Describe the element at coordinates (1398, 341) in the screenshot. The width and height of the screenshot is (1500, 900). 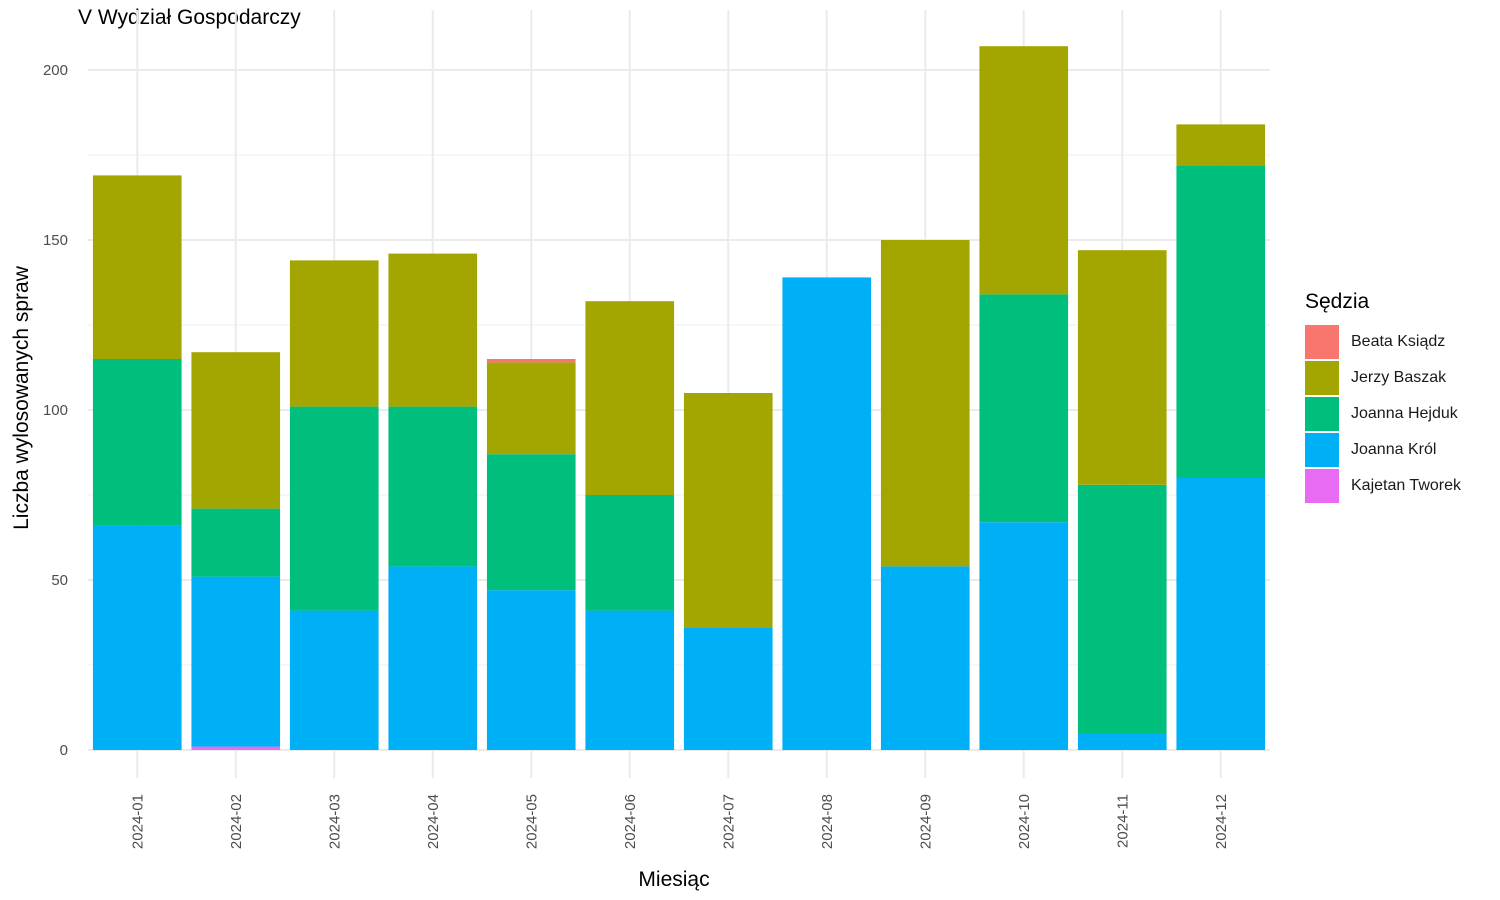
I see `legend-label: Beata Ksiądz` at that location.